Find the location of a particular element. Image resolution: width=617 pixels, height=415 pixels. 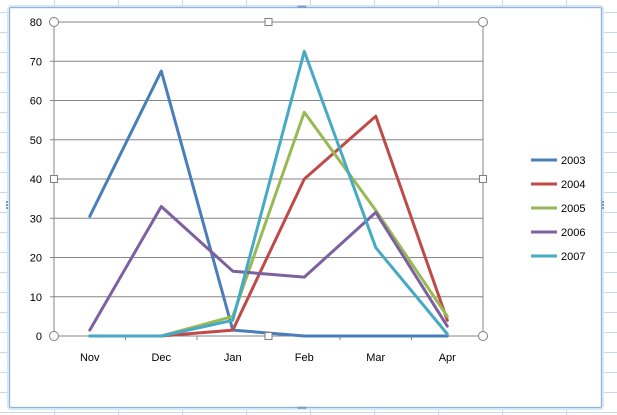

x-axis-tick-labels: Nov Dec Jan Feb Mar Apr is located at coordinates (268, 358).